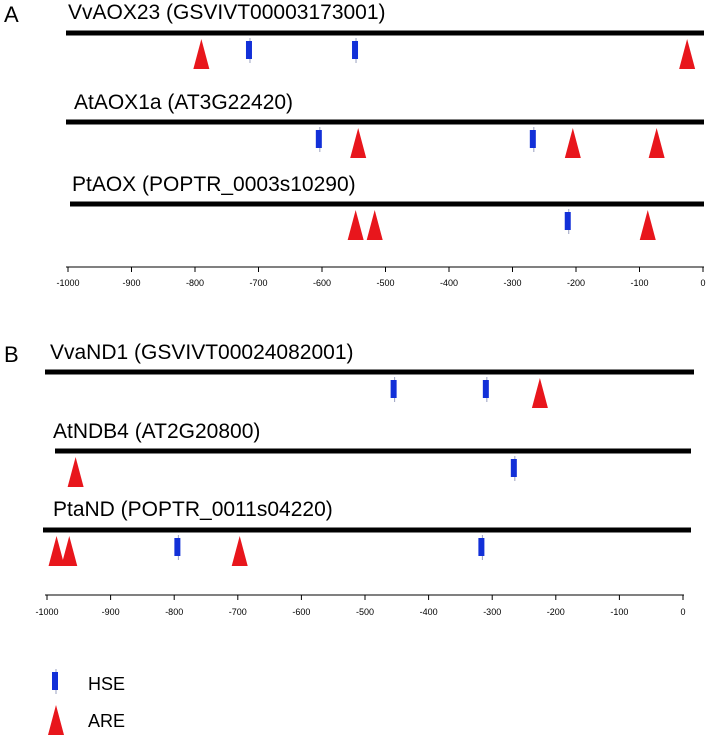  What do you see at coordinates (183, 102) in the screenshot?
I see `gene-label-ataox1a: AtAOX1a (AT3G22420)` at bounding box center [183, 102].